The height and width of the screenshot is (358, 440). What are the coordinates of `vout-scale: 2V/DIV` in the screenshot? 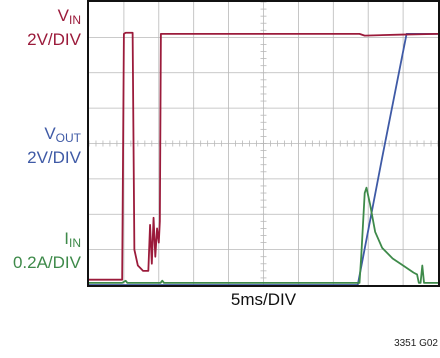 It's located at (54, 157).